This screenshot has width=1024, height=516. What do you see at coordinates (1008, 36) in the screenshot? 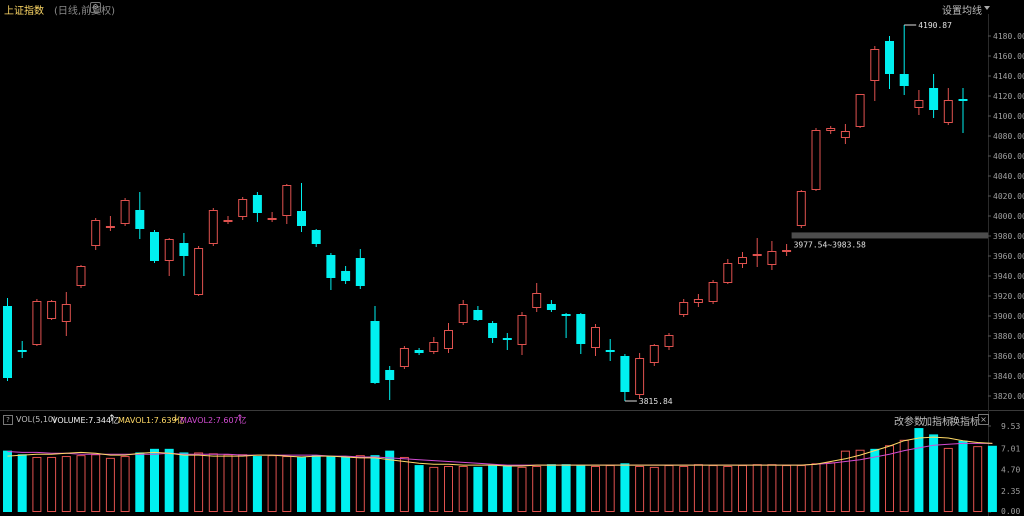
I see `y-tick-label: 4180.00` at bounding box center [1008, 36].